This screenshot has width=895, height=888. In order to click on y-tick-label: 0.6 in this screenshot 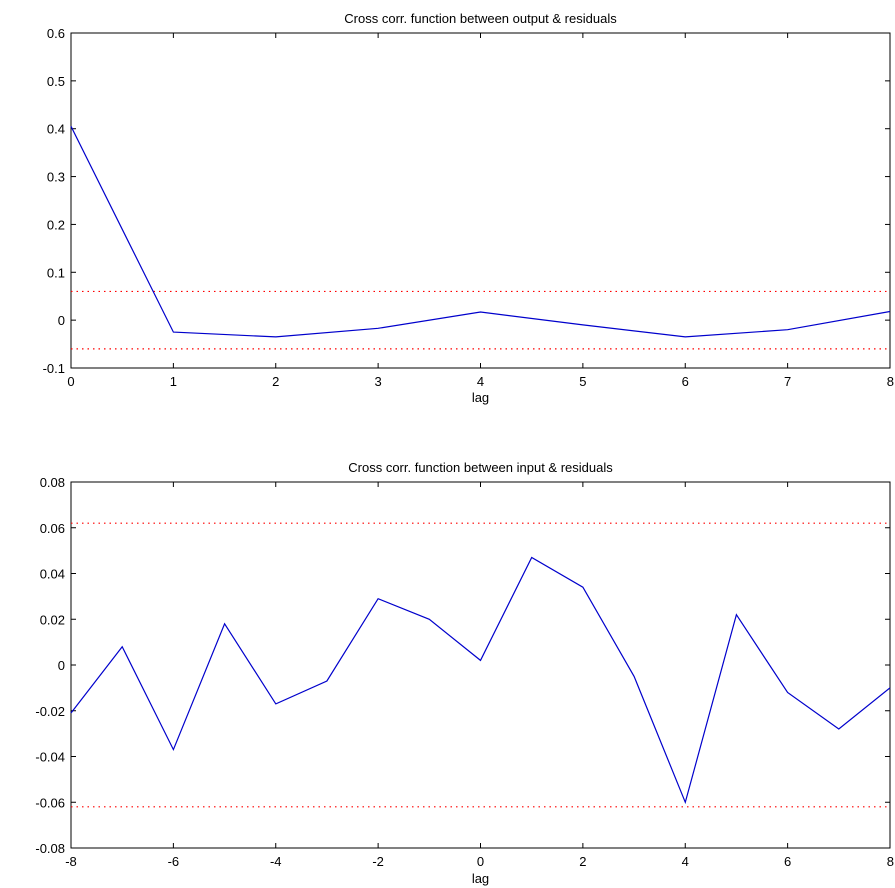, I will do `click(56, 33)`.